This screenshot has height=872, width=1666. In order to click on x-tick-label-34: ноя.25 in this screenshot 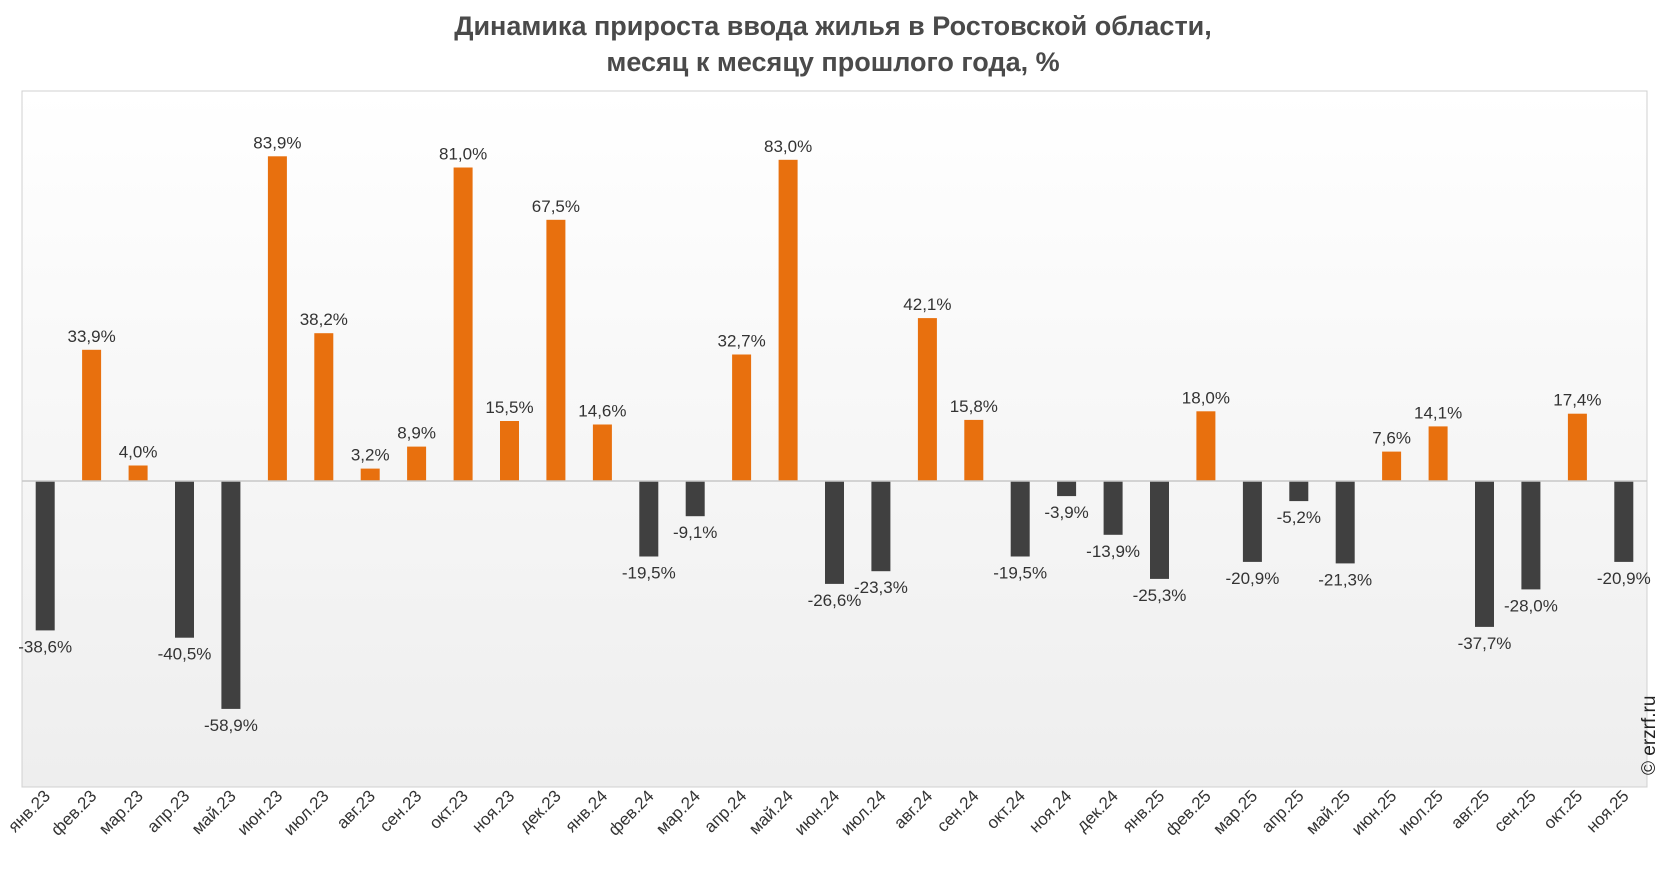, I will do `click(1608, 811)`.